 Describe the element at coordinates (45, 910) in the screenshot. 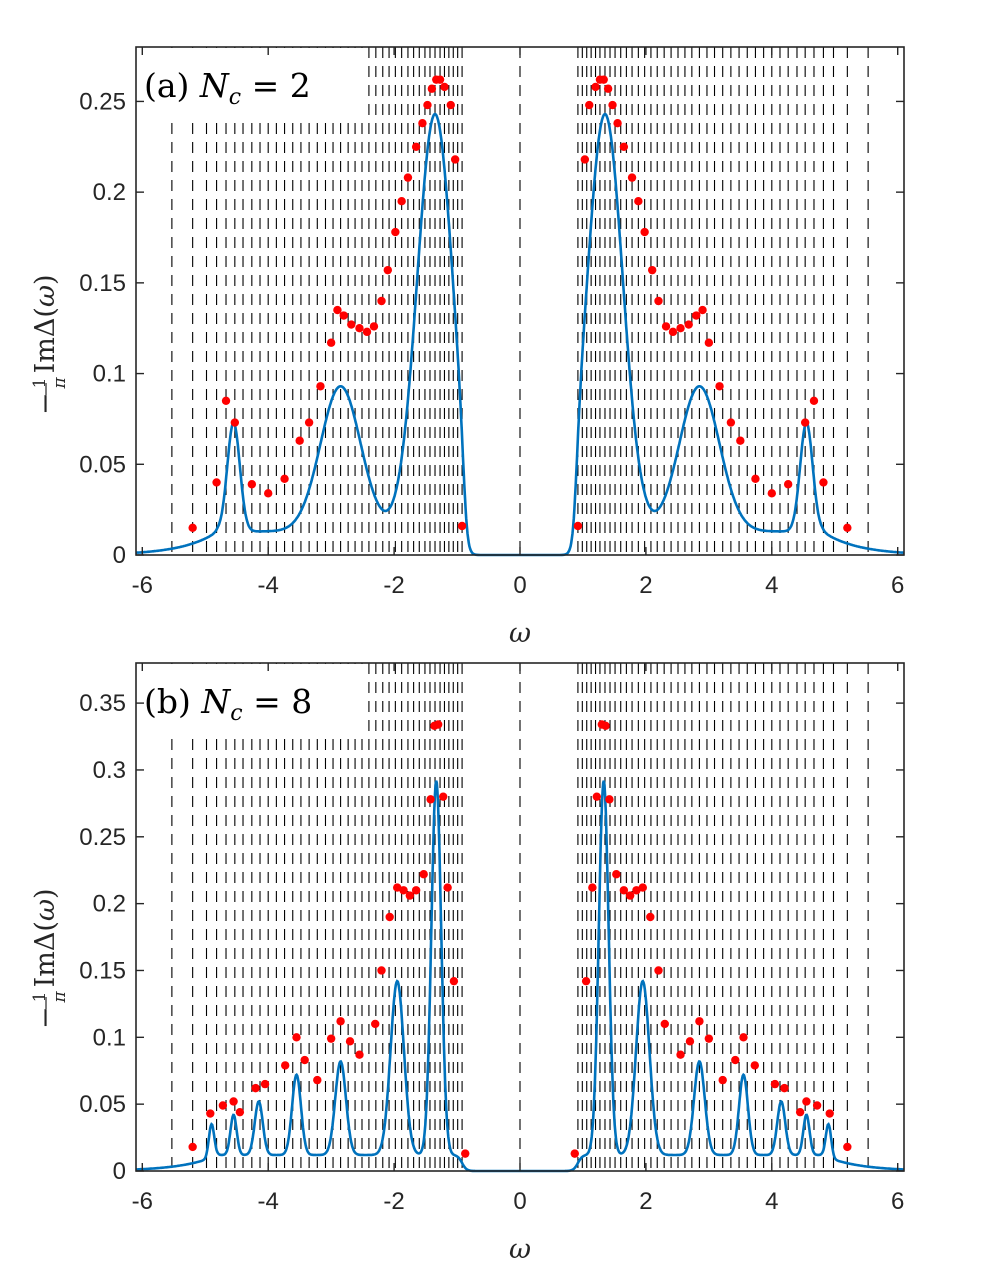

I see `y-label-variable: ω` at that location.